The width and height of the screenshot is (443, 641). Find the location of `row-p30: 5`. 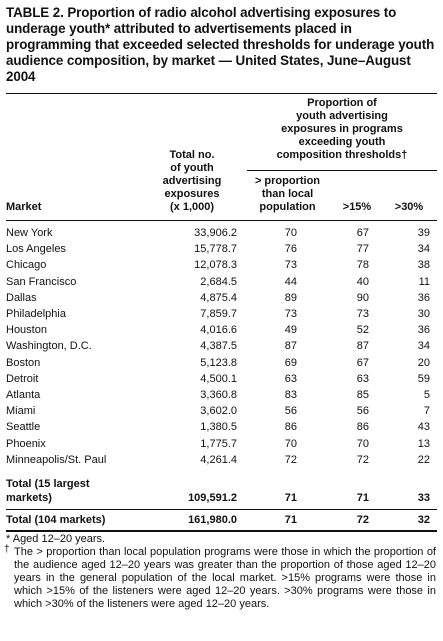

row-p30: 5 is located at coordinates (426, 395).